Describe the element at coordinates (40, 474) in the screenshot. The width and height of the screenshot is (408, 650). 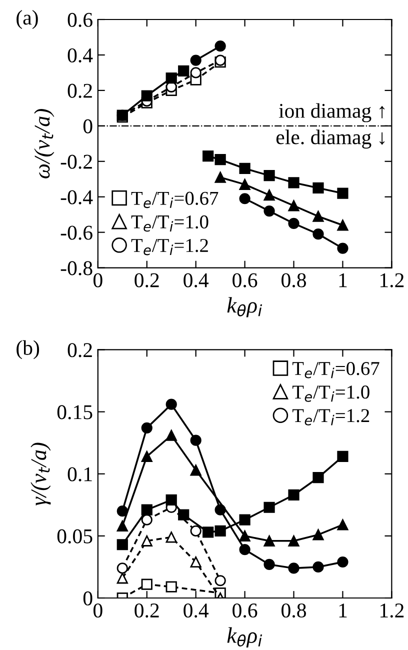
I see `y-axis-title: γ/(v$_{t}$/a)` at that location.